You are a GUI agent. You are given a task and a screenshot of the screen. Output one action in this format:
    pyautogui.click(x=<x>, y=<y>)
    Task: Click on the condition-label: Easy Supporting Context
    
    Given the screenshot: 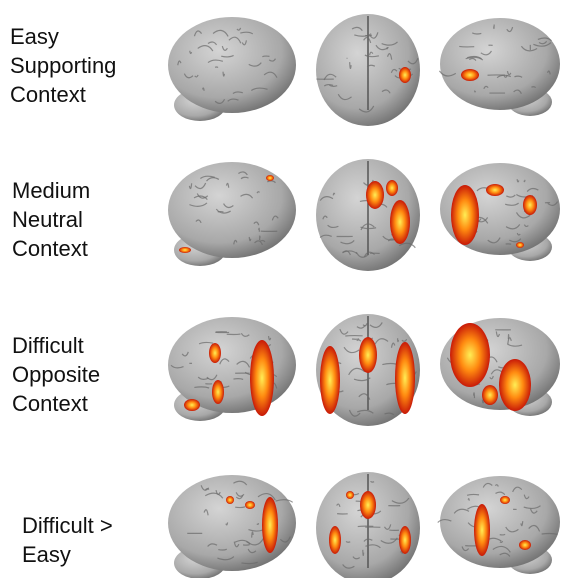 What is the action you would take?
    pyautogui.click(x=63, y=65)
    